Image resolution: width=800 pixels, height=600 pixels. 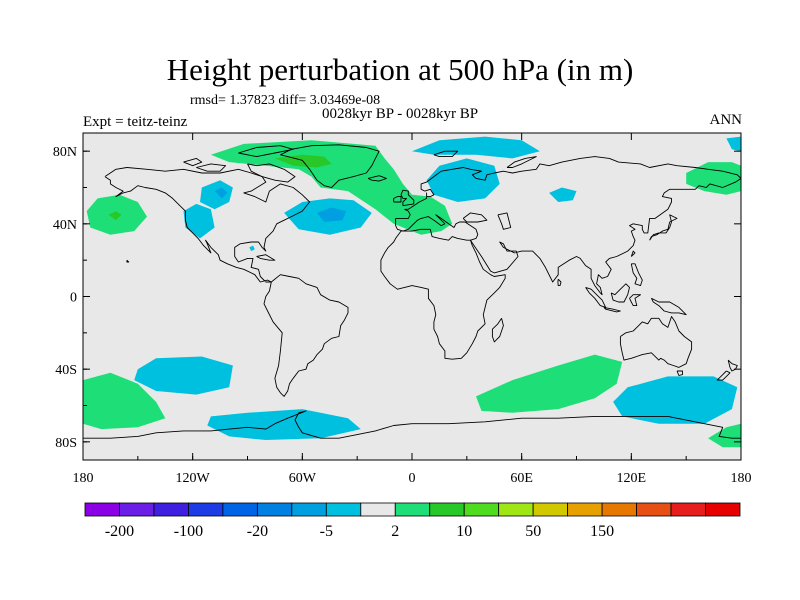 I want to click on coastline-sumatra, so click(x=596, y=297).